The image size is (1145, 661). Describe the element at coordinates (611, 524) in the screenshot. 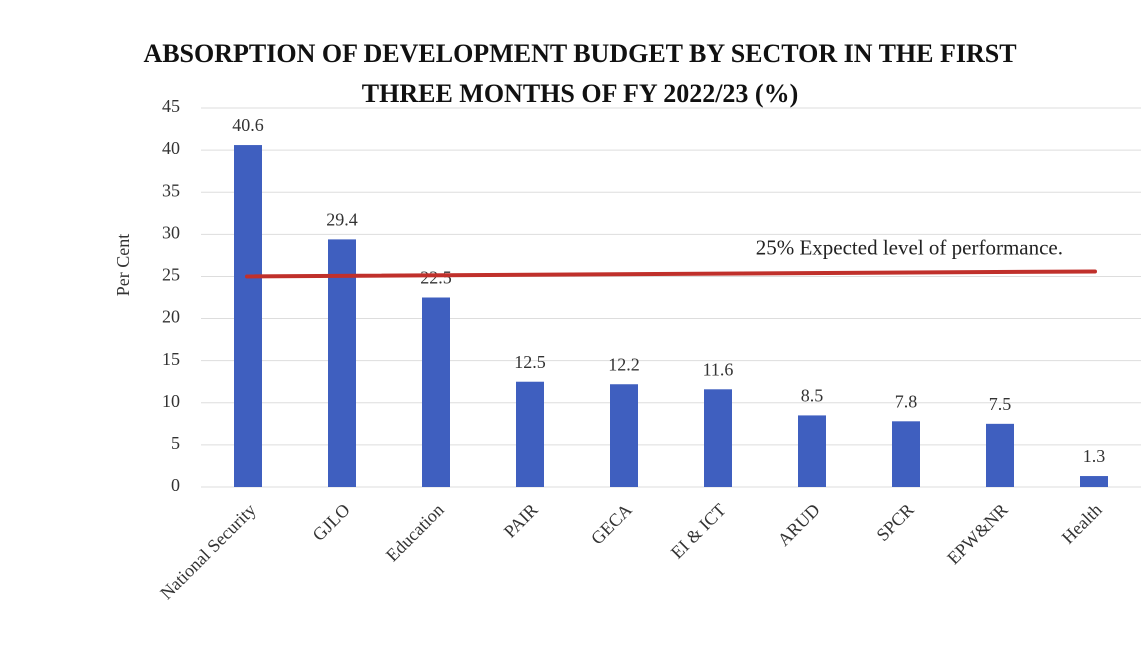

I see `x-tick-label: GECA` at that location.